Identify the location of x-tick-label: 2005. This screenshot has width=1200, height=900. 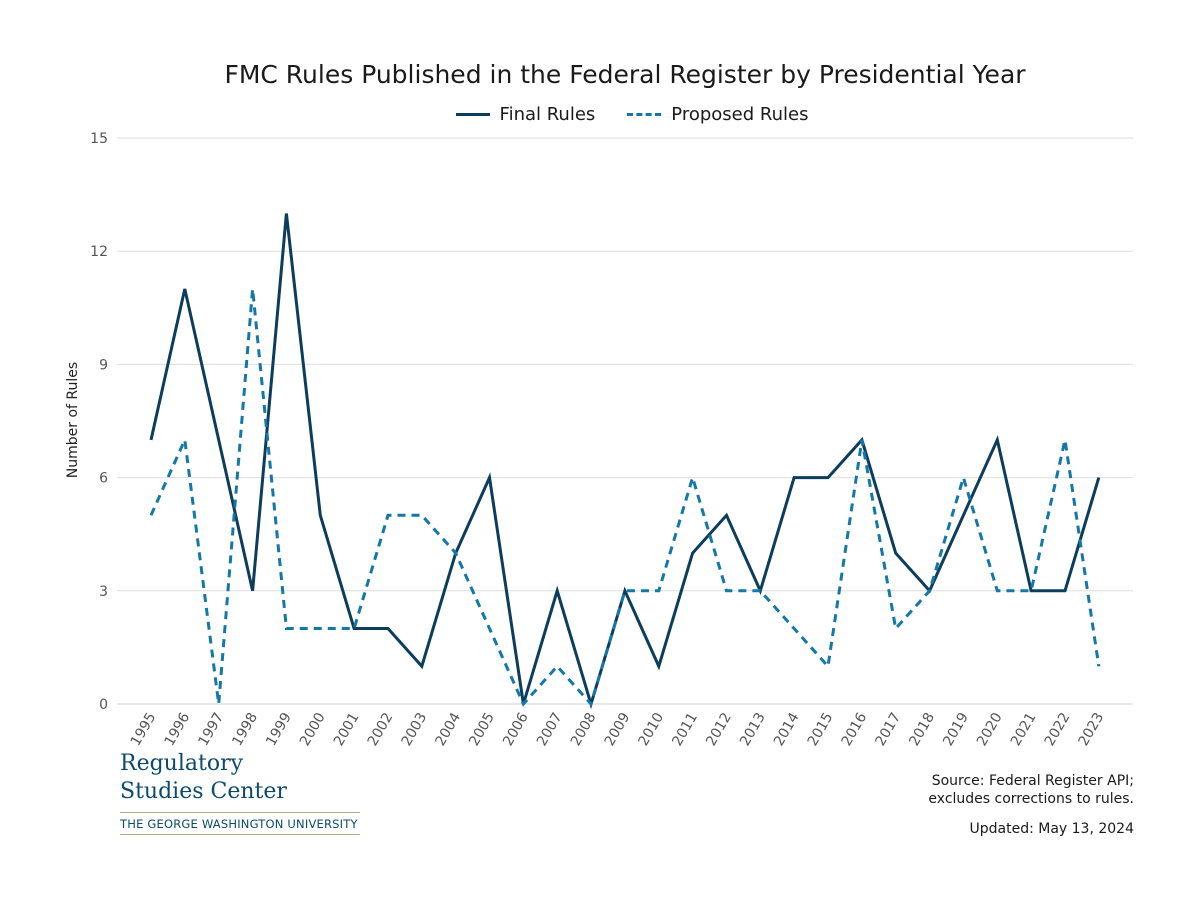
(482, 729).